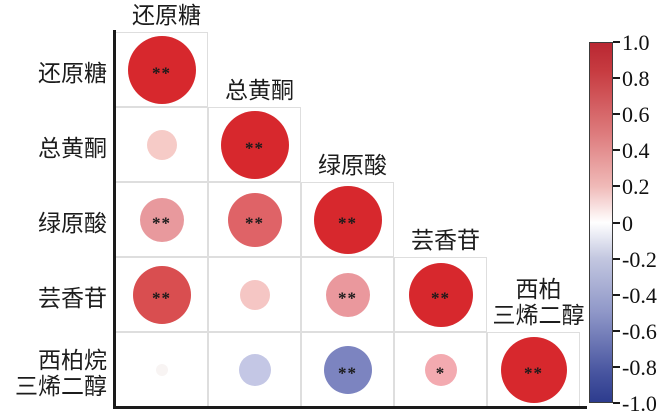  I want to click on significance-stars: *, so click(440, 373).